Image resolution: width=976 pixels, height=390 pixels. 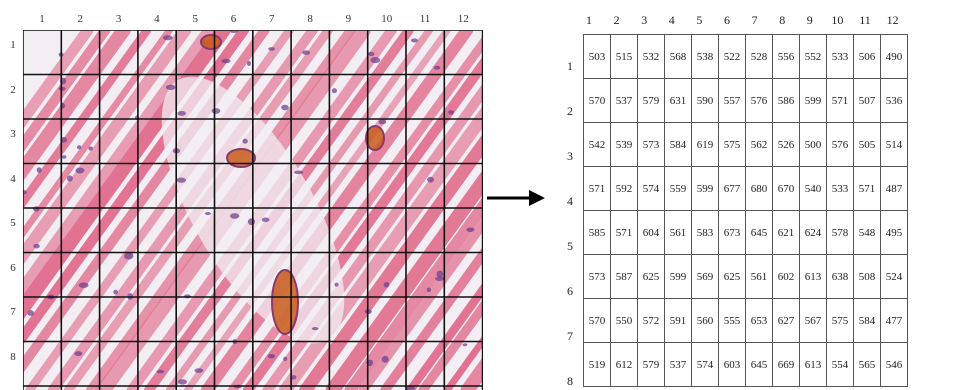 I want to click on table-cell: 550, so click(x=624, y=320).